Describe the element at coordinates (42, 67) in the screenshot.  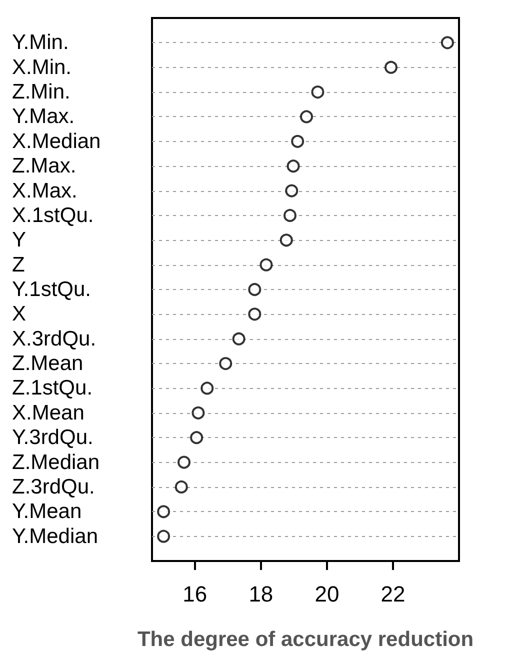
I see `y-tick-label: X.Min.` at that location.